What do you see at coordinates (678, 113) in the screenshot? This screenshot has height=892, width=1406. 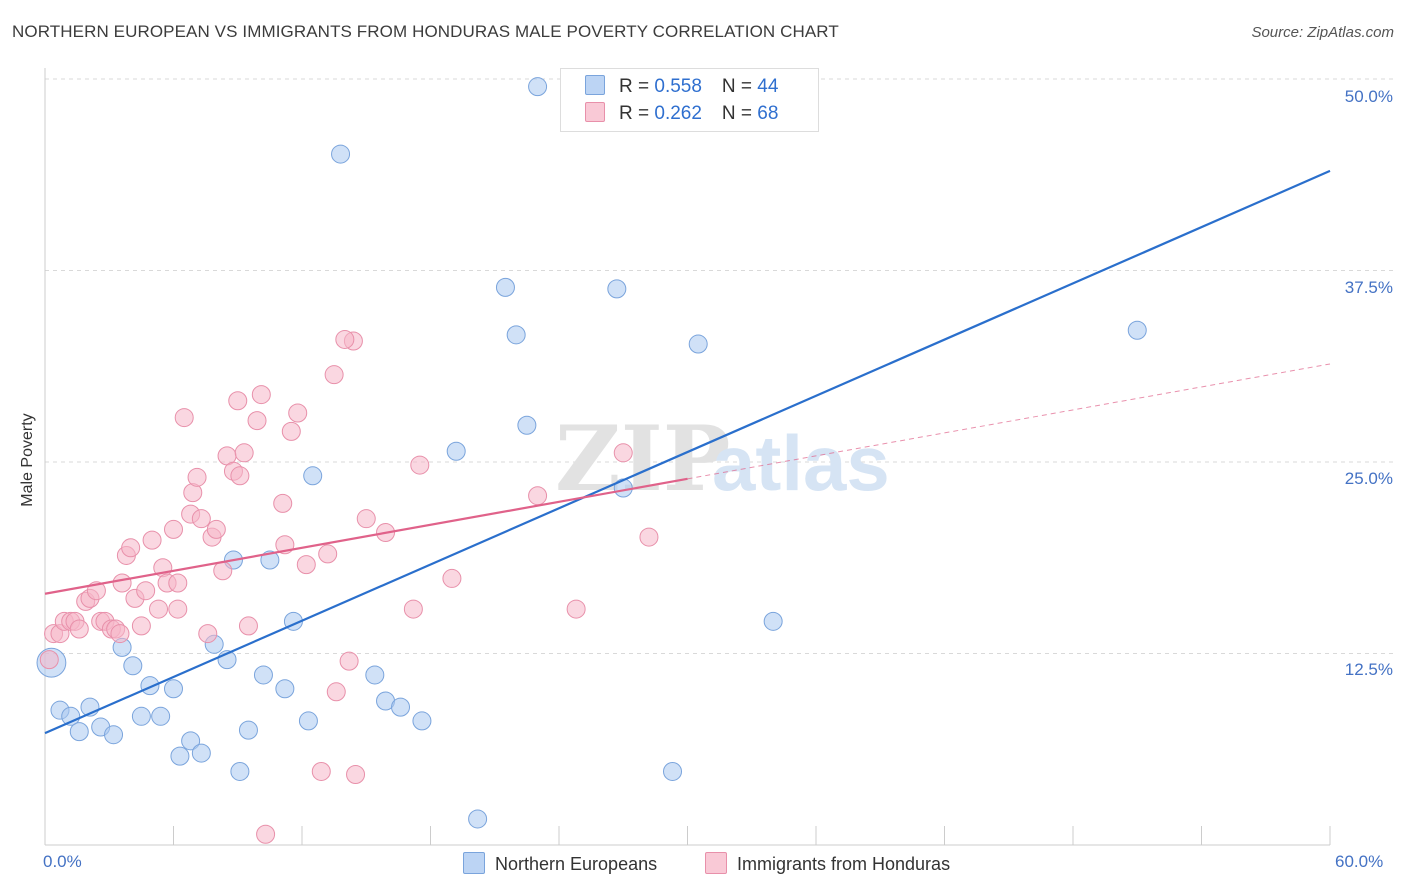 I see `legend-r-value: 0.262` at bounding box center [678, 113].